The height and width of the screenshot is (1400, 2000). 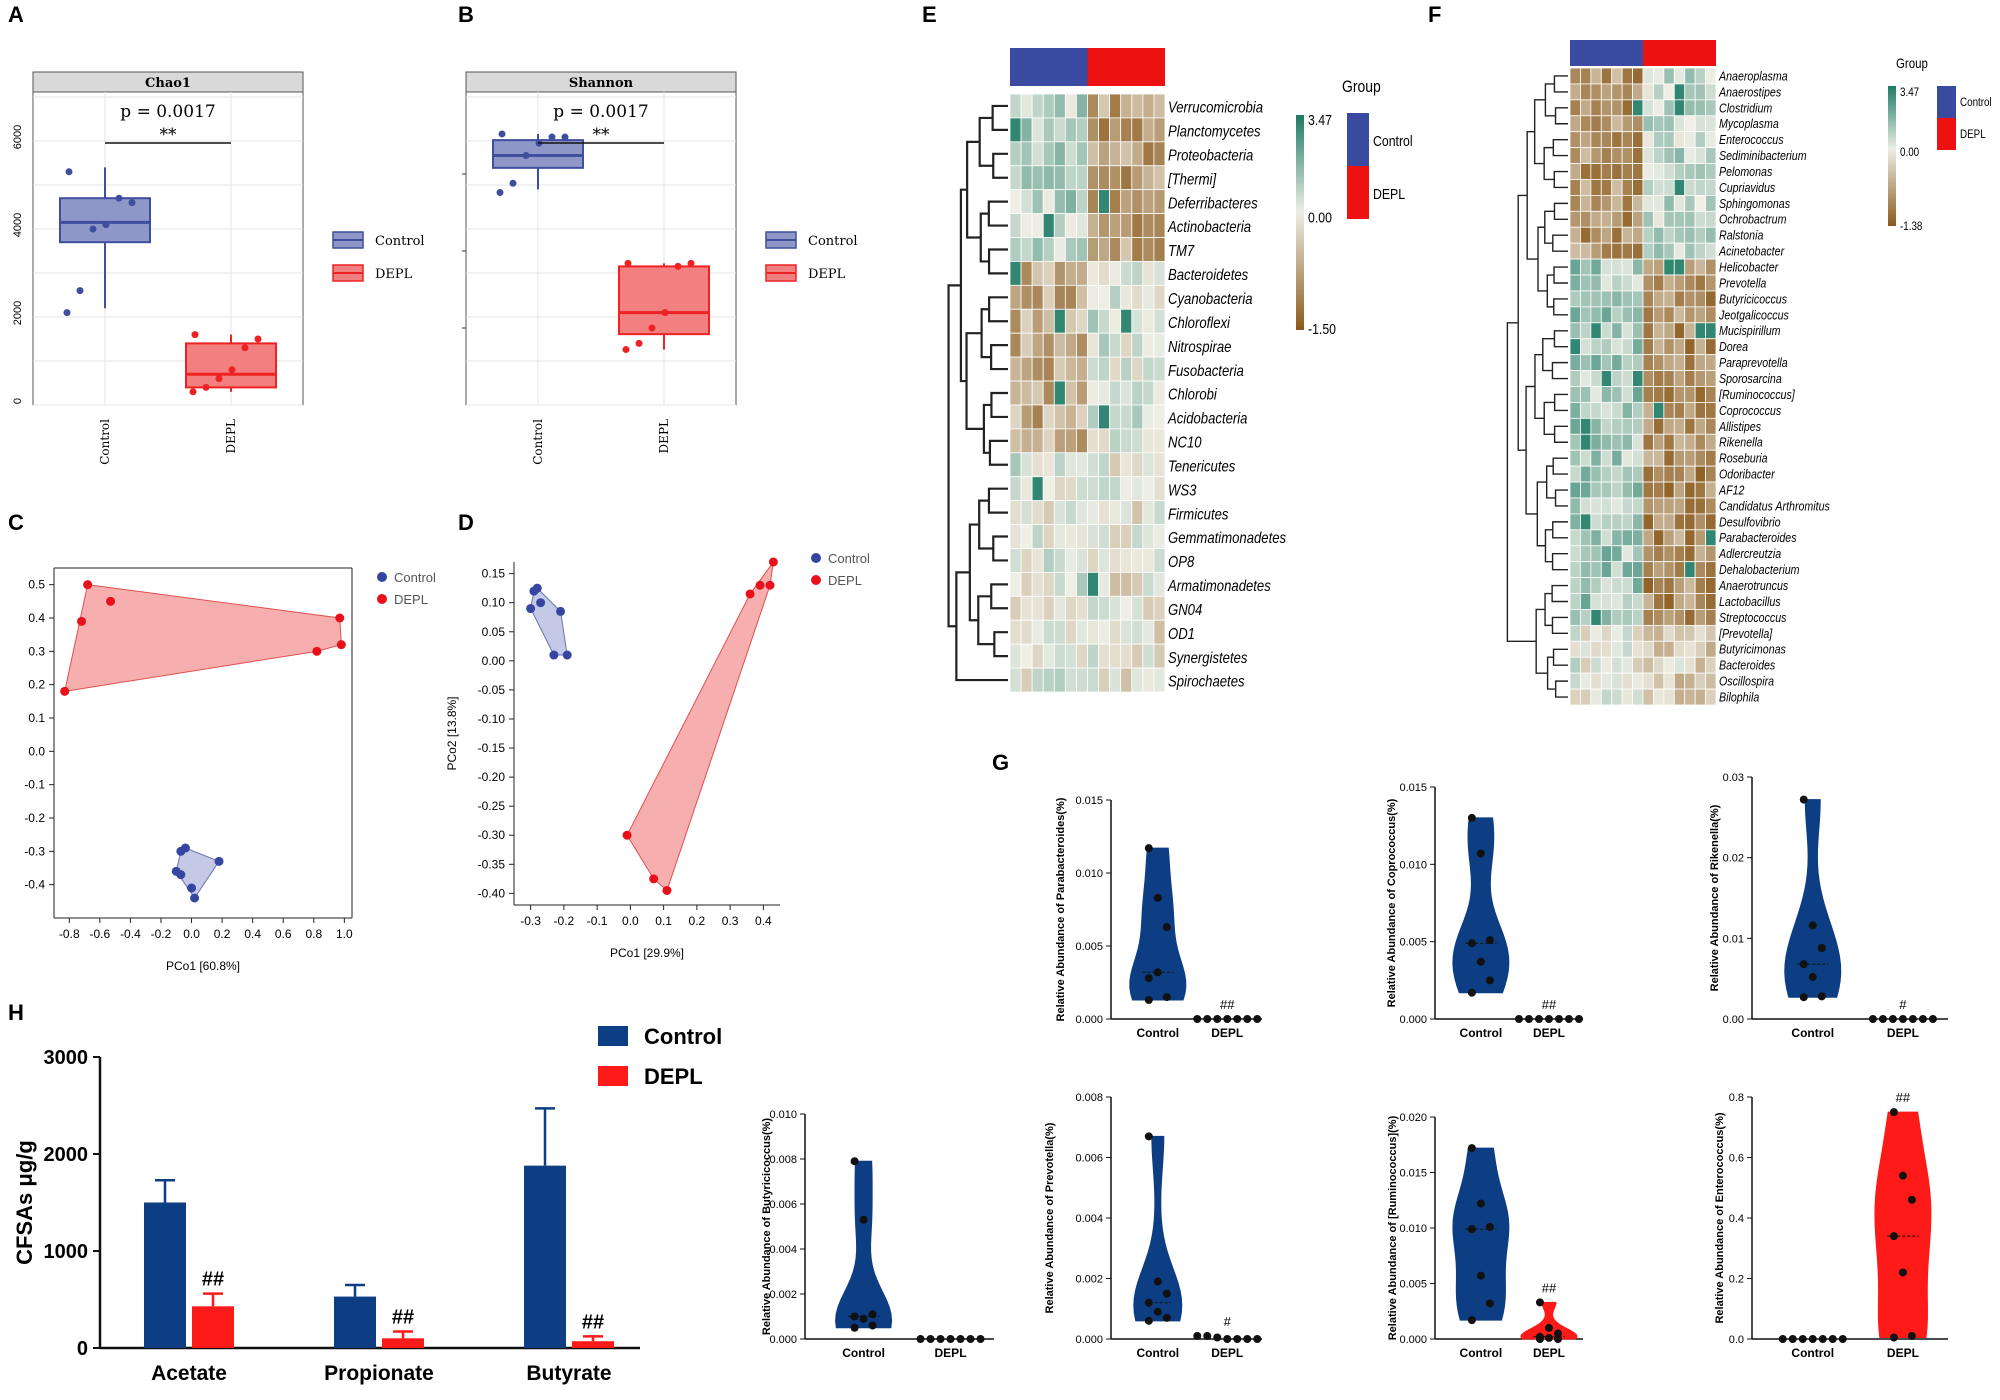 What do you see at coordinates (1753, 75) in the screenshot?
I see `row-label: Anaeroplasma` at bounding box center [1753, 75].